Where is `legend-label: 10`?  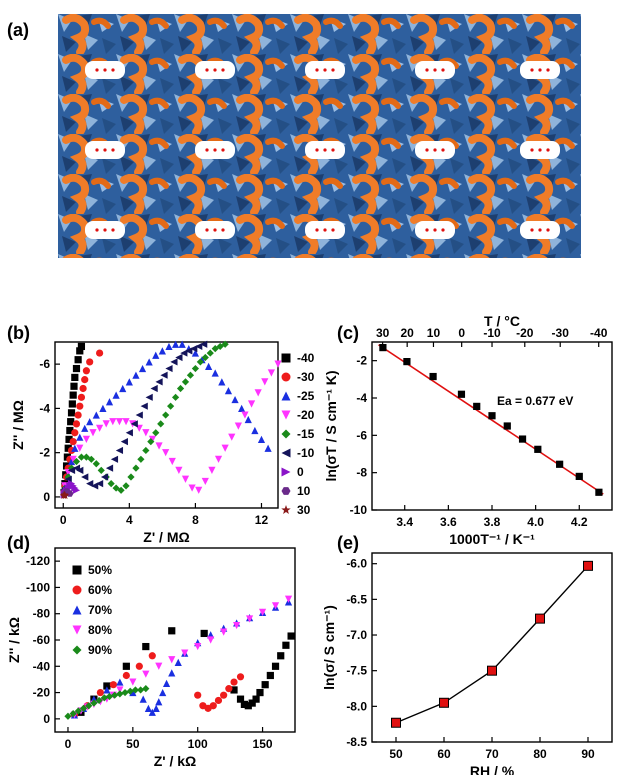
legend-label: 10 is located at coordinates (304, 491).